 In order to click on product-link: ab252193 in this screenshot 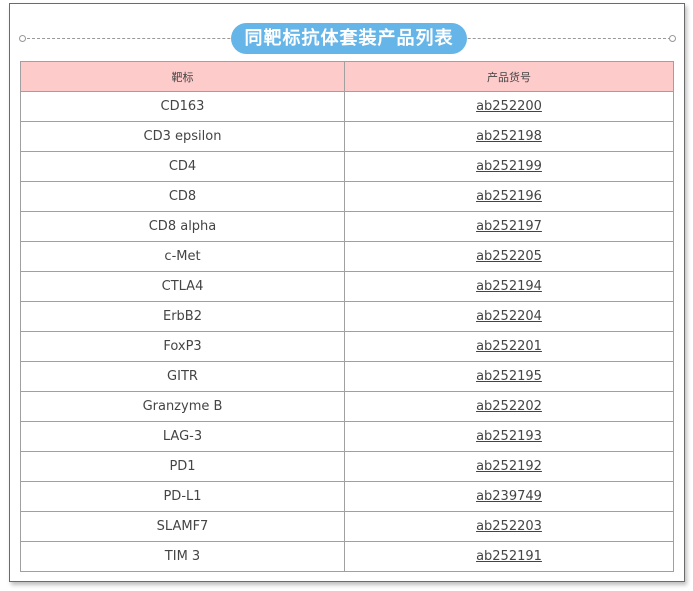, I will do `click(509, 436)`.